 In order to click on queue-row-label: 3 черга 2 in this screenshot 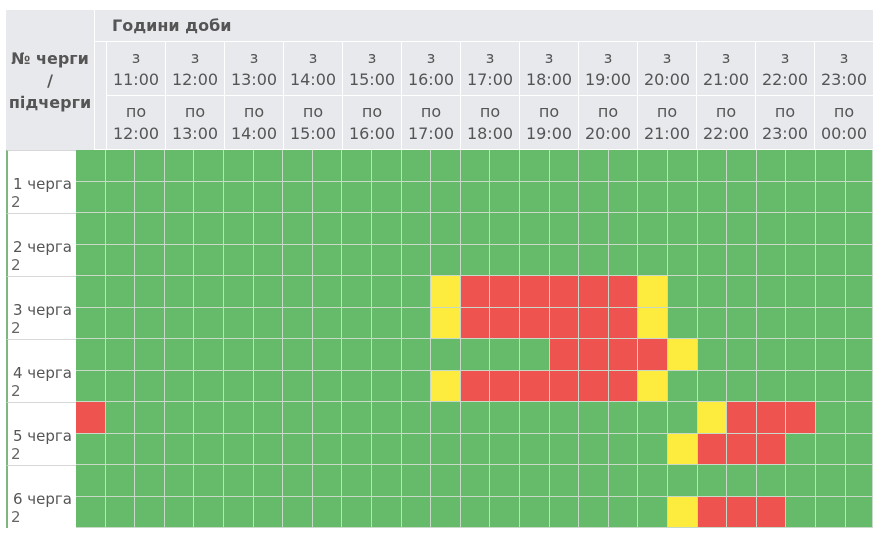, I will do `click(41, 307)`.